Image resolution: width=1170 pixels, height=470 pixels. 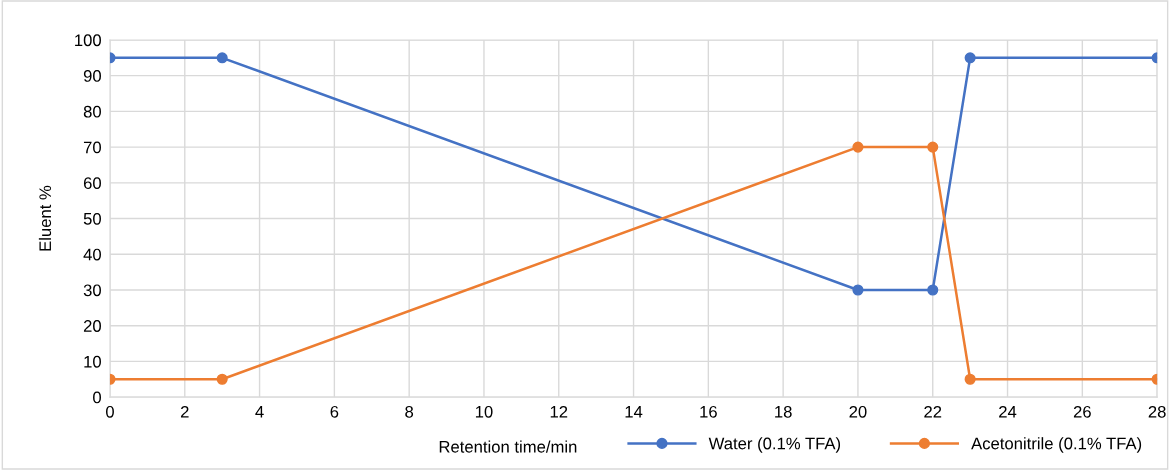 I want to click on y-tick-label: 50, so click(x=92, y=218).